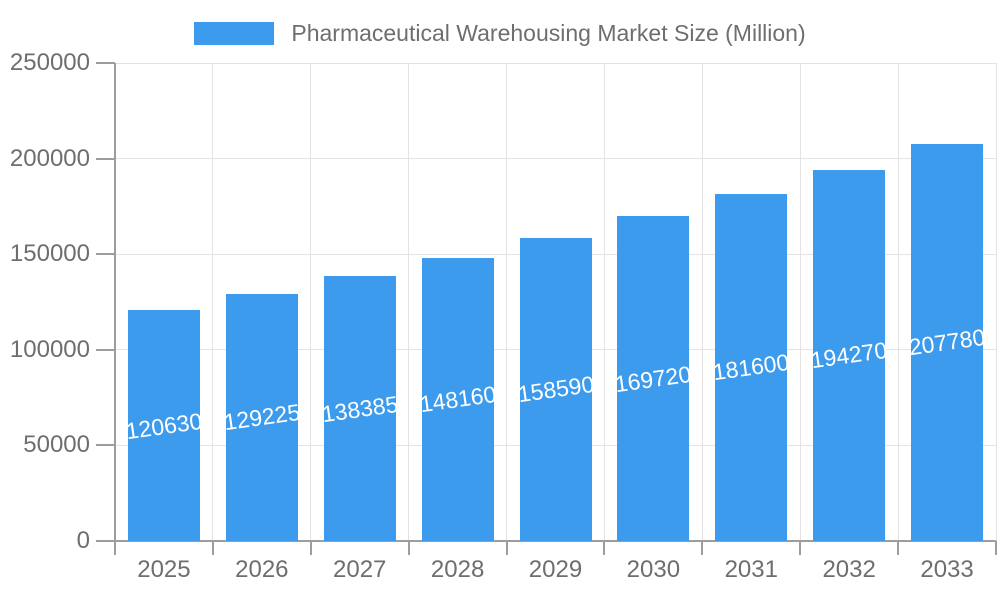 The width and height of the screenshot is (1000, 600). What do you see at coordinates (49, 349) in the screenshot?
I see `y-tick-label: 100000` at bounding box center [49, 349].